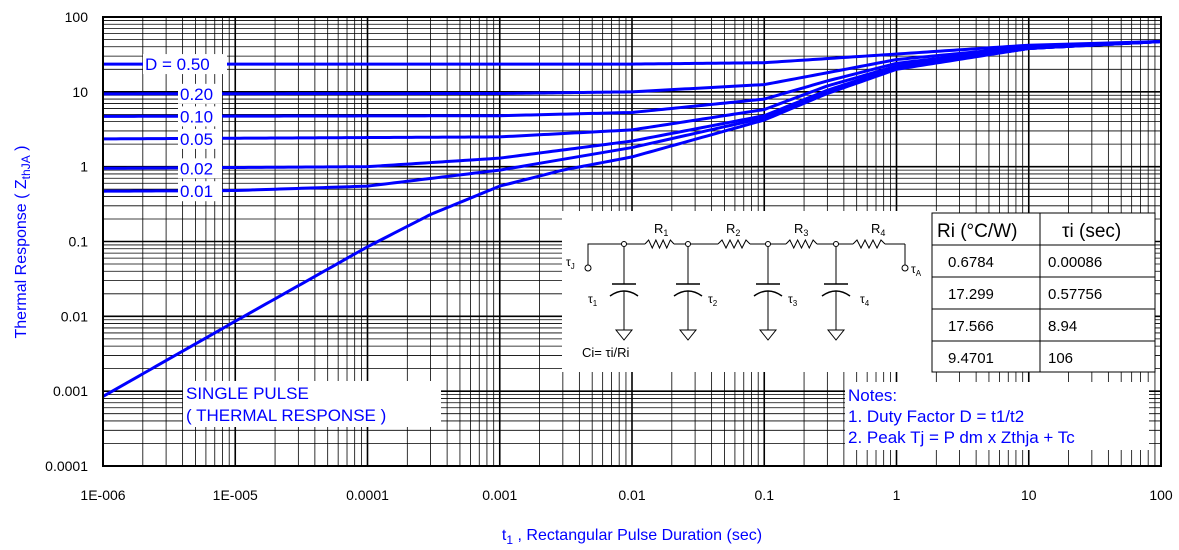  What do you see at coordinates (971, 294) in the screenshot?
I see `table-cell: 17.299` at bounding box center [971, 294].